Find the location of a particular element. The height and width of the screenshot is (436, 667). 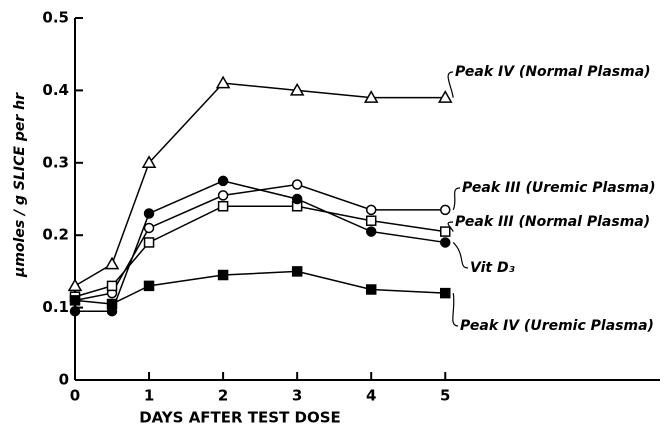

x-tick-label: 1 is located at coordinates (149, 396).